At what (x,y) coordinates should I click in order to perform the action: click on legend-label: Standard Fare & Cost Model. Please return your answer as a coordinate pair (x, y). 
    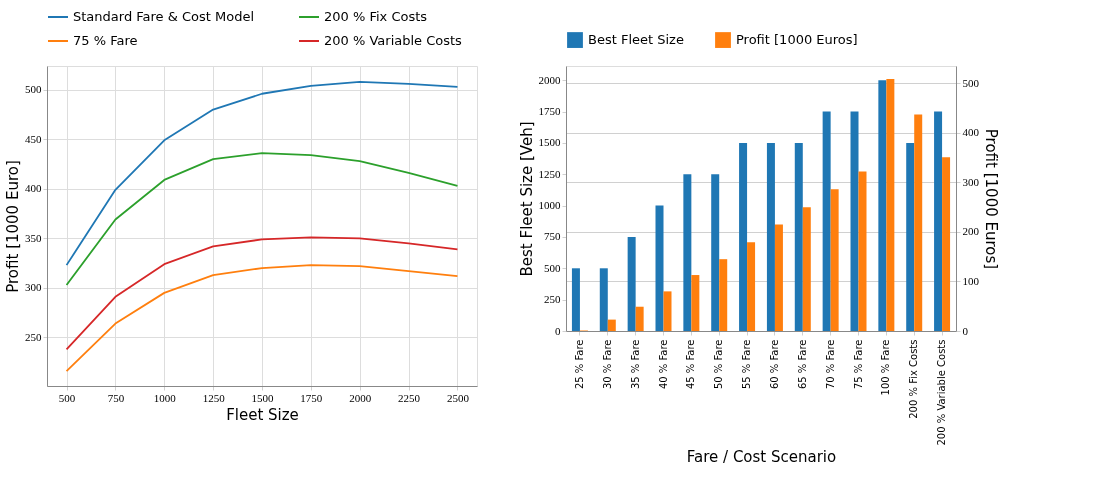
    Looking at the image, I should click on (164, 16).